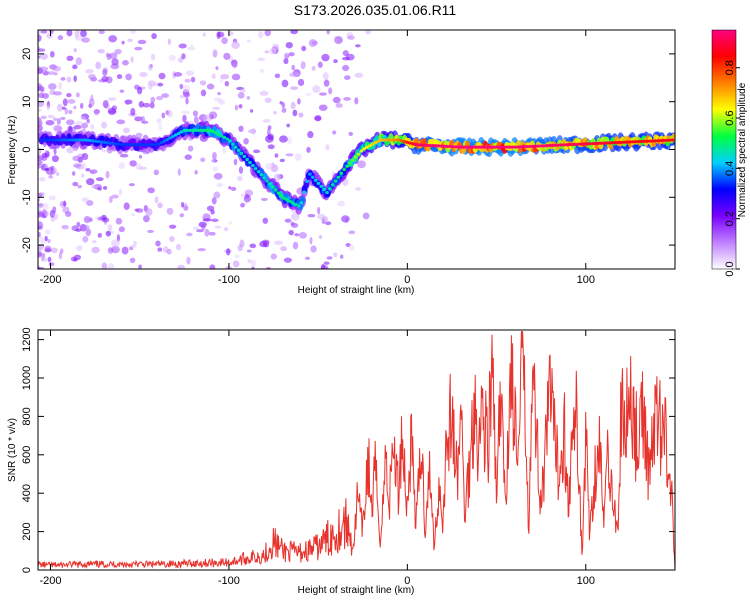  Describe the element at coordinates (50, 581) in the screenshot. I see `snr-xtick-label: -200` at that location.